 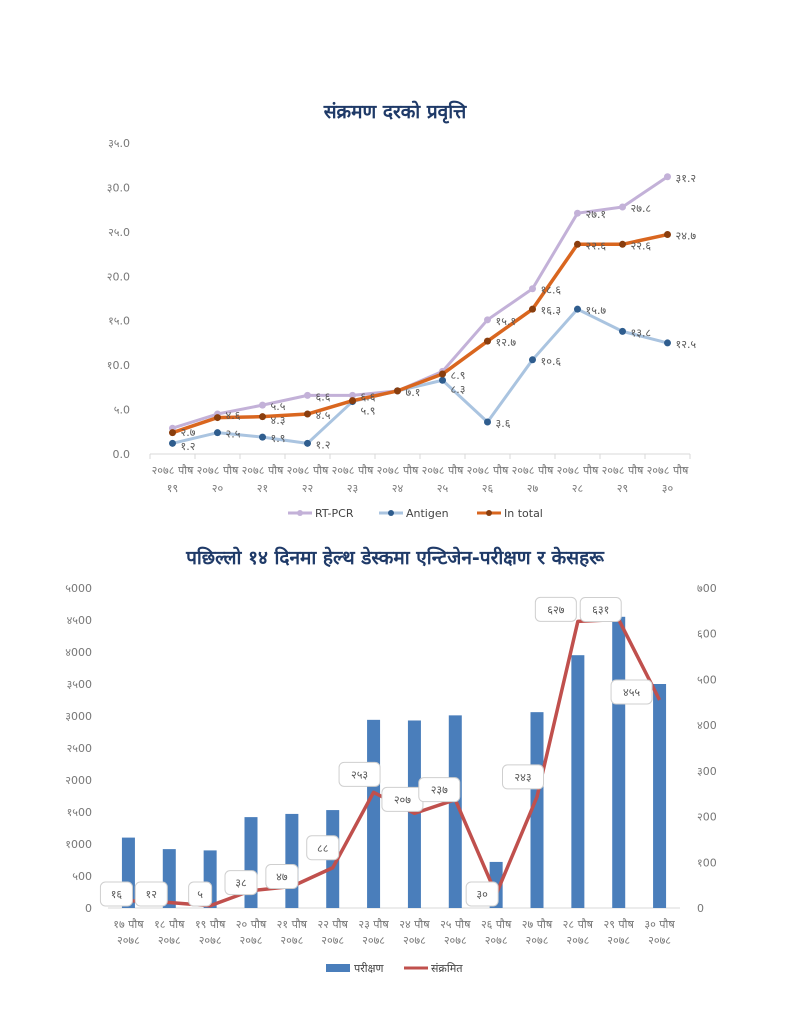 What do you see at coordinates (707, 862) in the screenshot?
I see `y-right-tick-label: १00` at bounding box center [707, 862].